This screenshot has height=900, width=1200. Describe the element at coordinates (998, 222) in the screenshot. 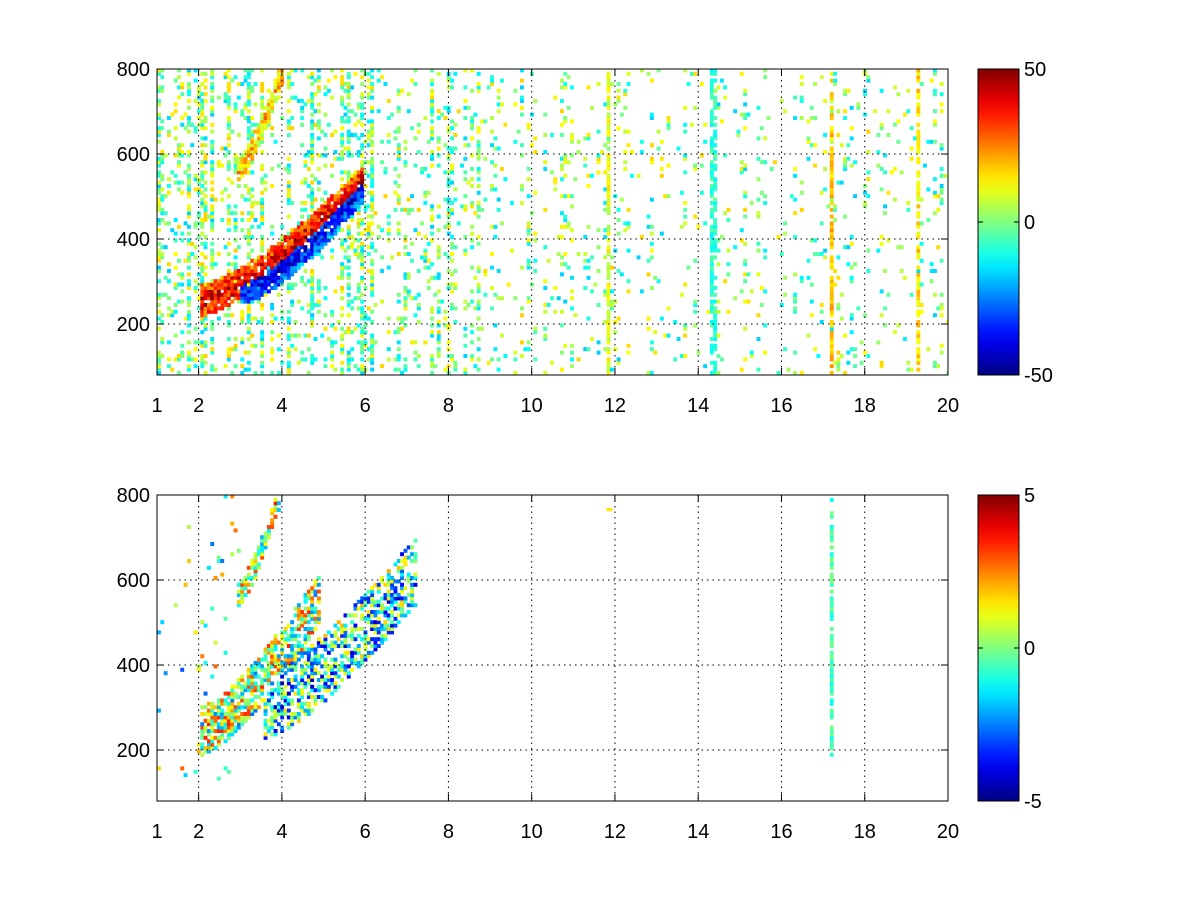

I see `colorbar-gradient` at that location.